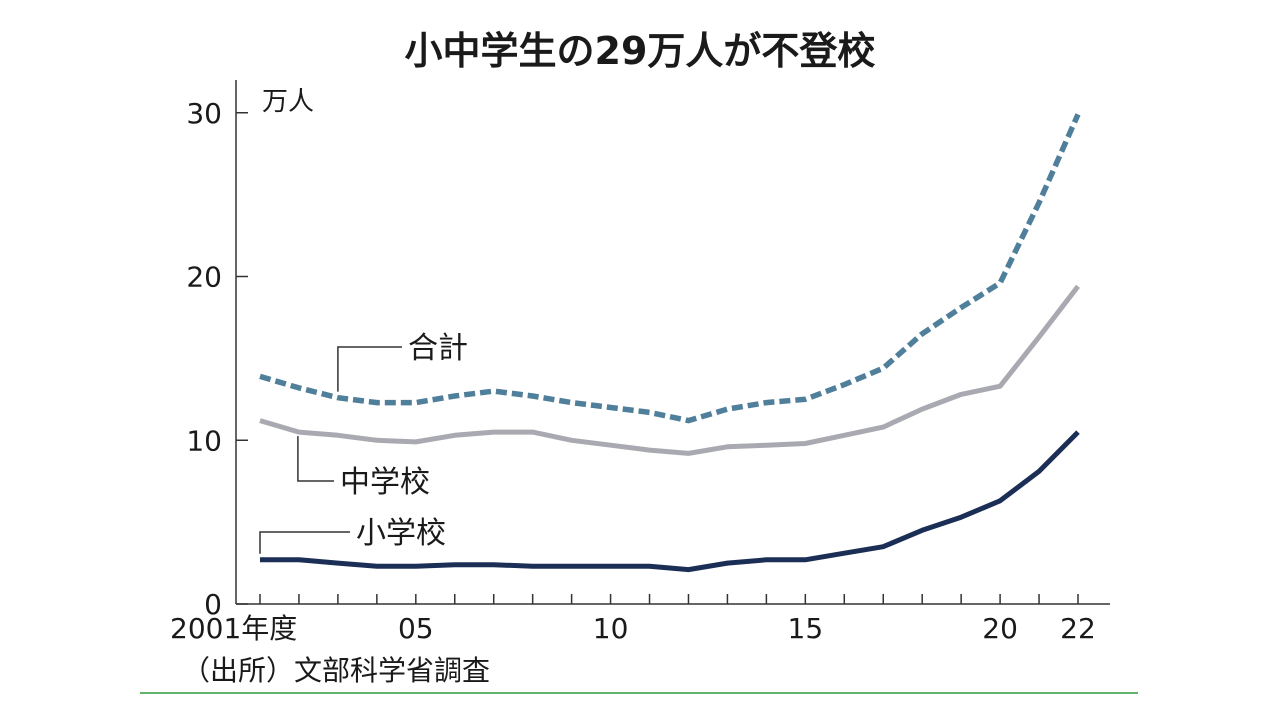 This screenshot has width=1280, height=724. What do you see at coordinates (213, 604) in the screenshot?
I see `y-tick-label: 0` at bounding box center [213, 604].